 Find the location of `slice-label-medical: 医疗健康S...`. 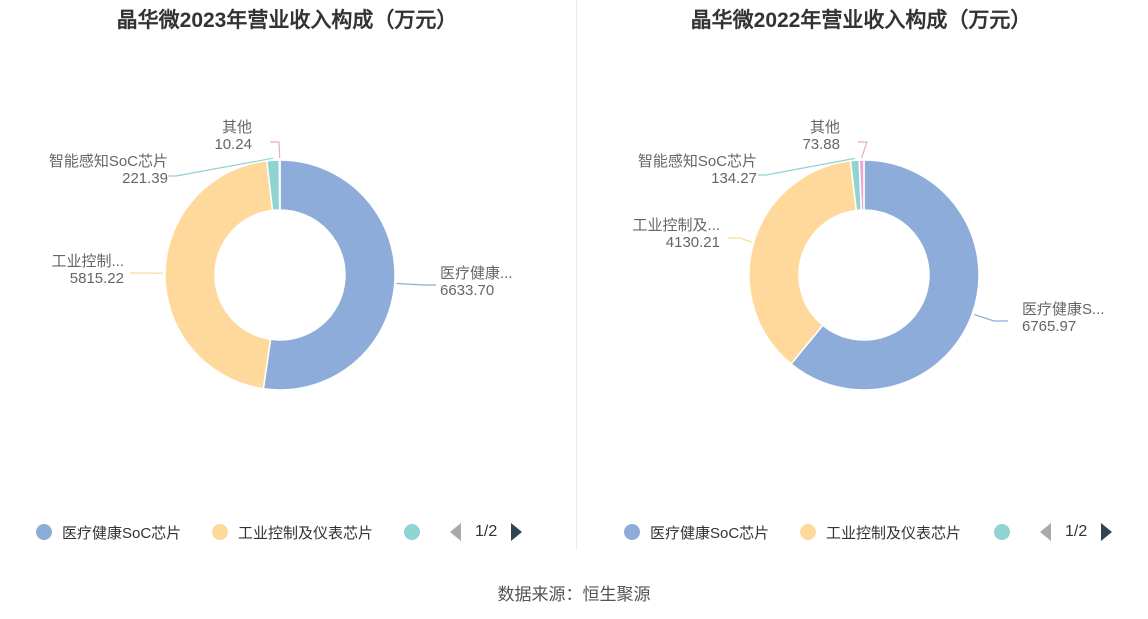

slice-label-medical: 医疗健康S... is located at coordinates (1063, 309).